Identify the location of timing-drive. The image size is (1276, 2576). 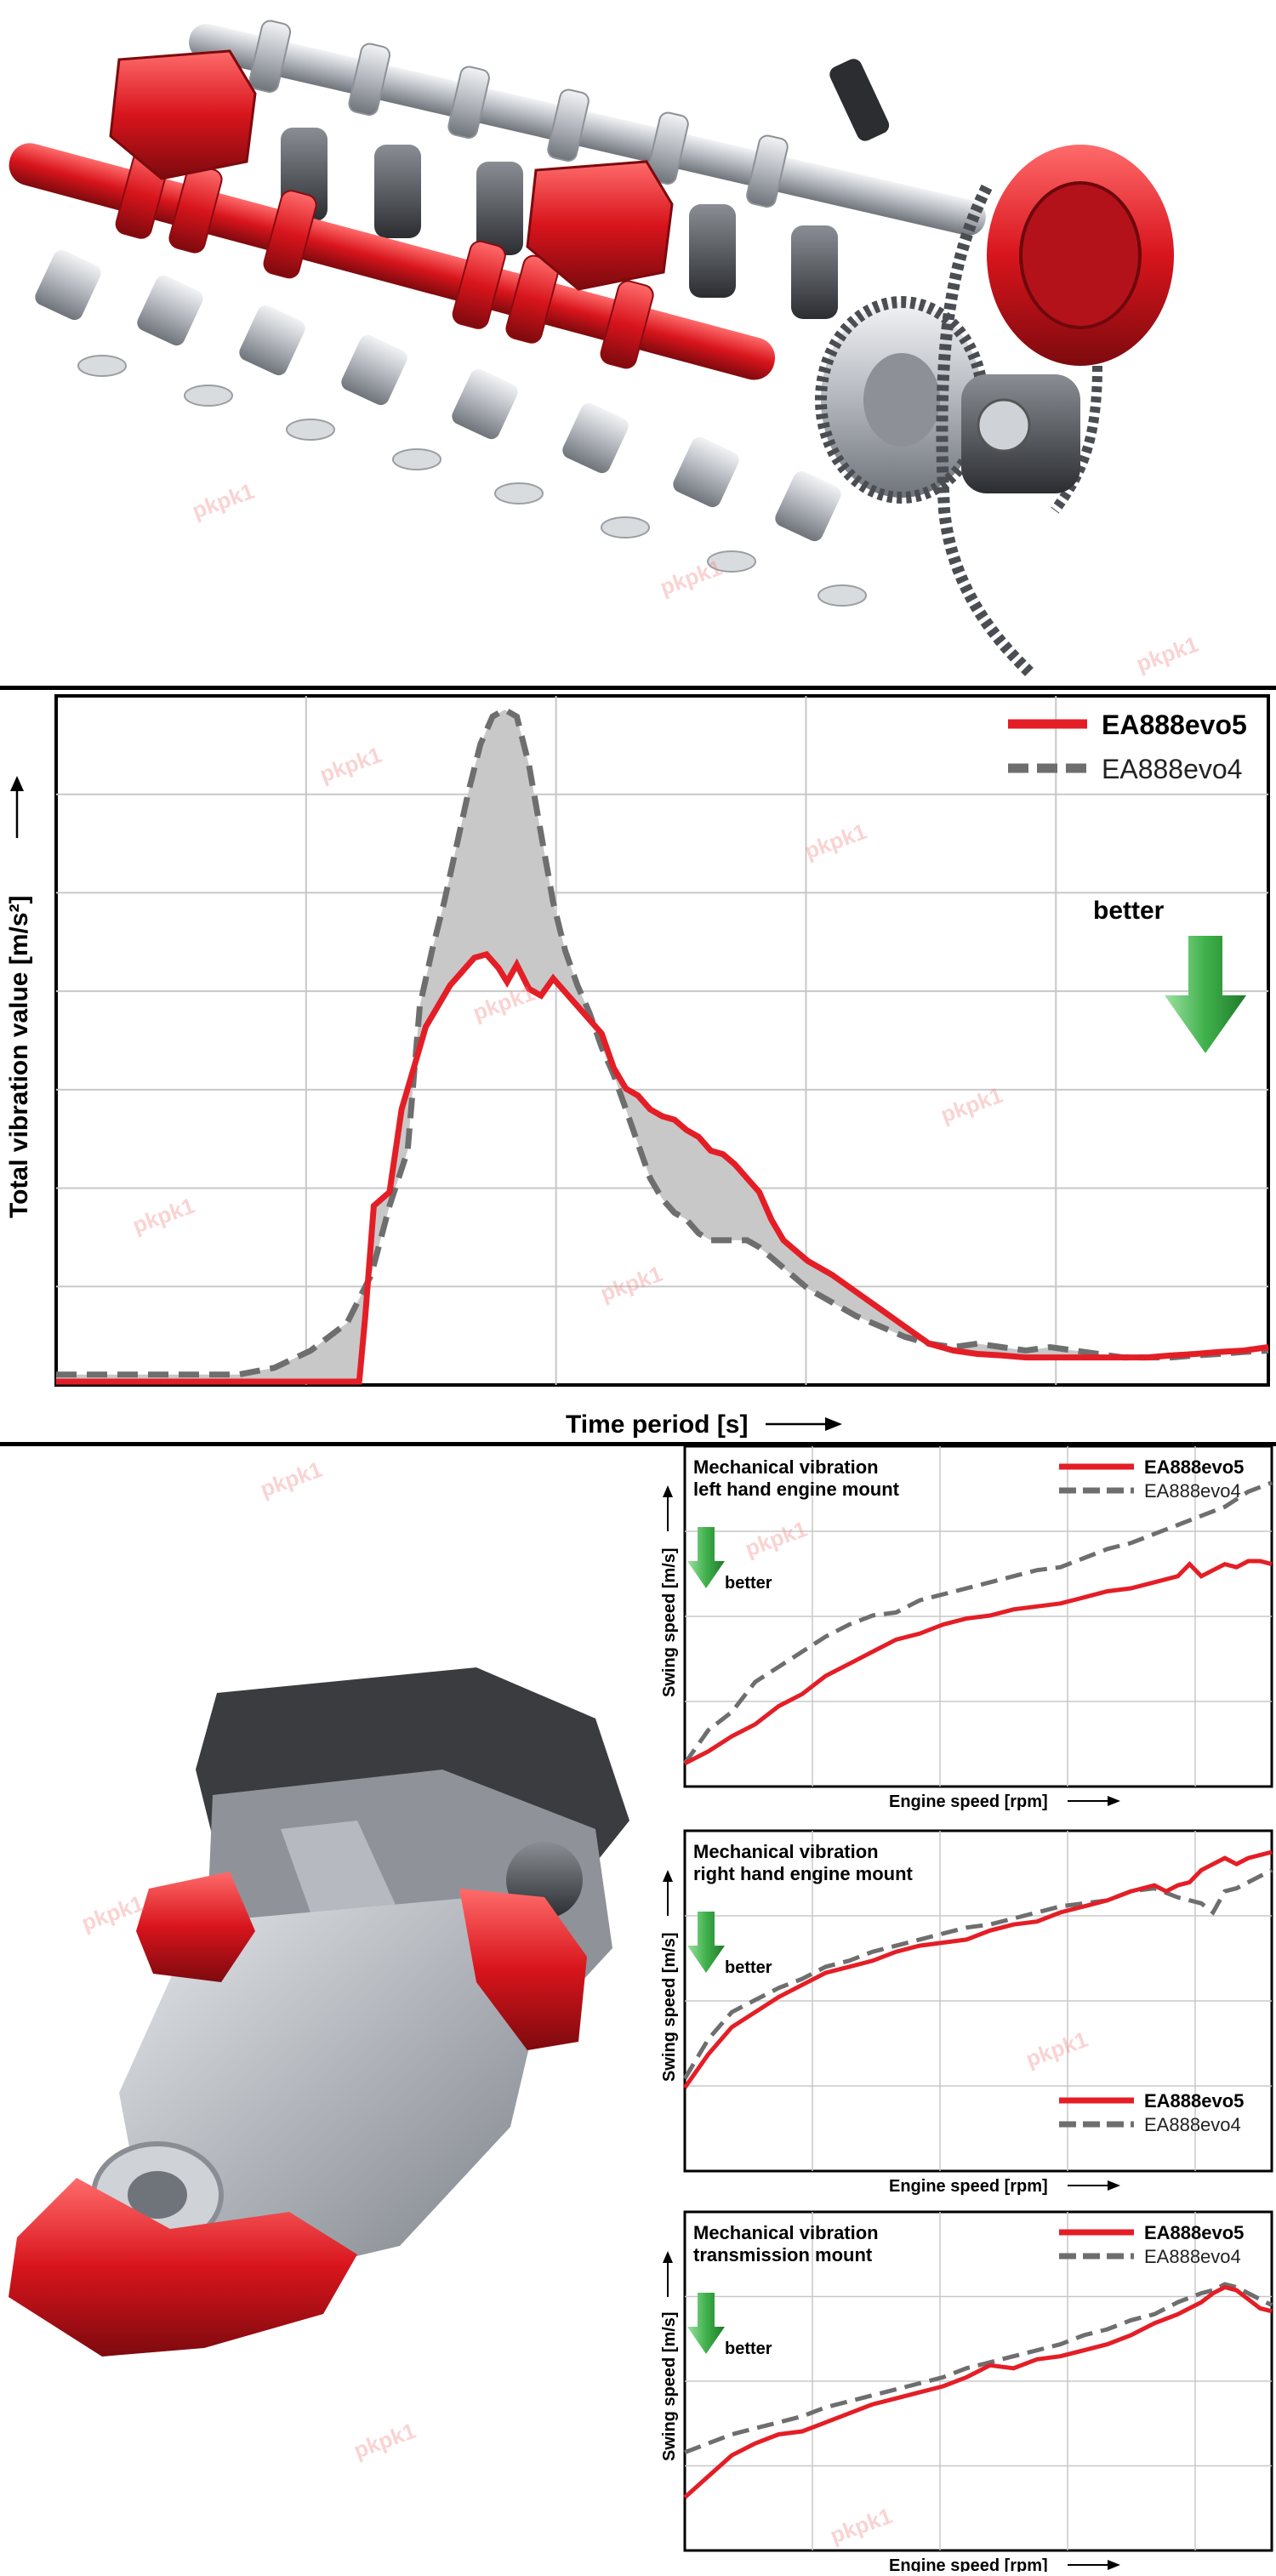
(995, 367).